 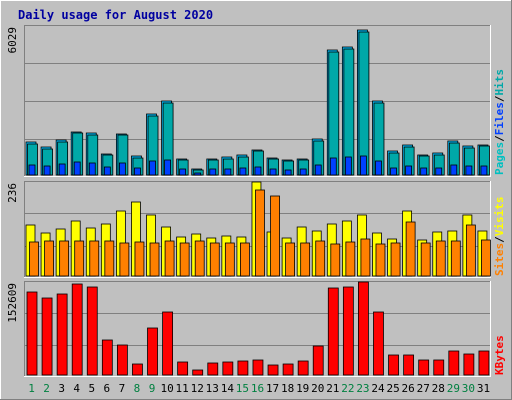 What do you see at coordinates (499, 259) in the screenshot?
I see `legend-sites: Sites` at bounding box center [499, 259].